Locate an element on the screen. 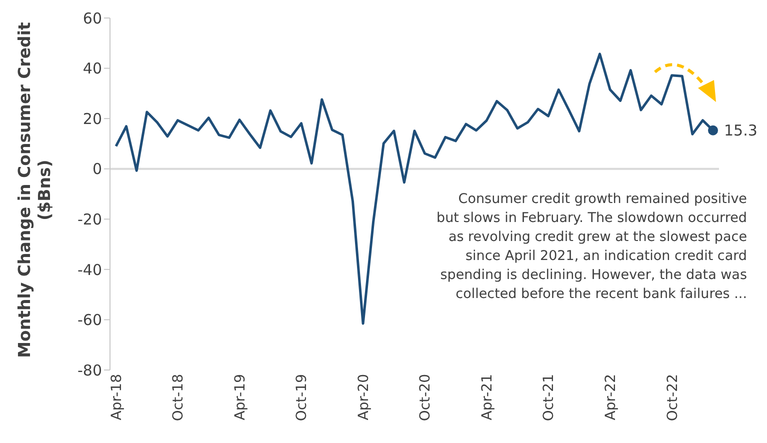 This screenshot has height=443, width=767. y-axis-title: Monthly Change in Consumer Credit ($Bns) is located at coordinates (35, 190).